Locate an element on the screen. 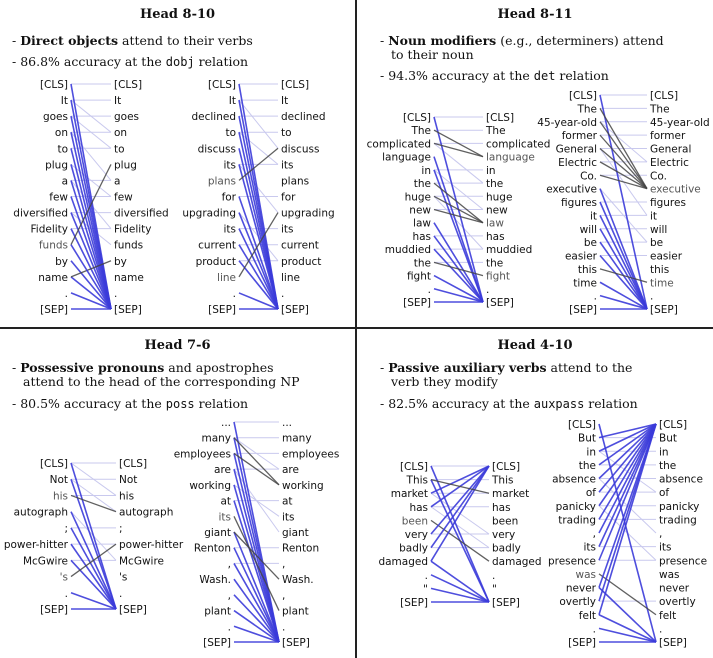  token-right: power-hitter is located at coordinates (151, 545).